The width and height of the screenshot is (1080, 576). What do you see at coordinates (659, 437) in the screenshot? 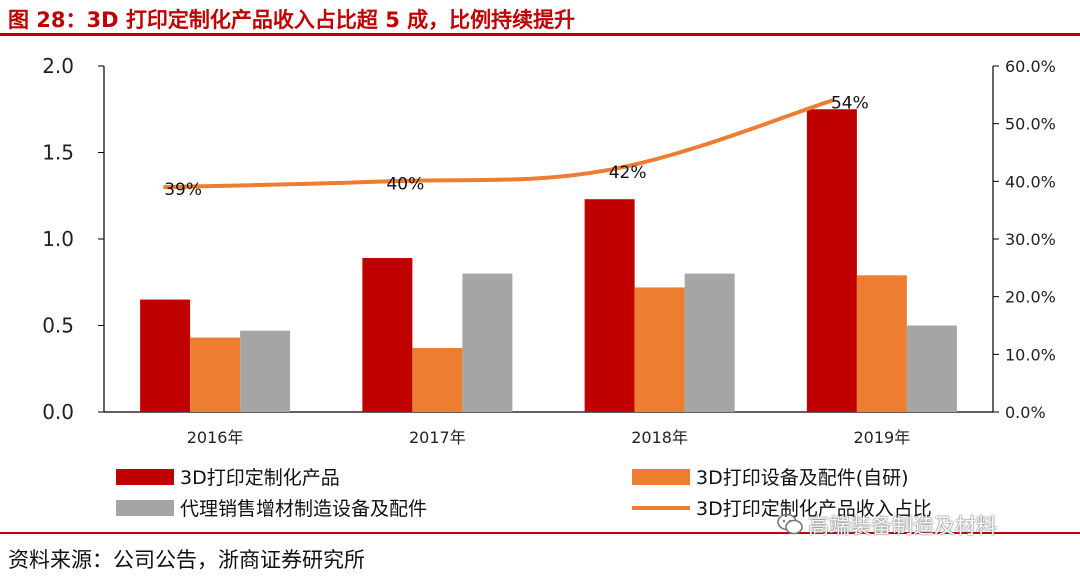
I see `x-tick-label: 2018年` at bounding box center [659, 437].